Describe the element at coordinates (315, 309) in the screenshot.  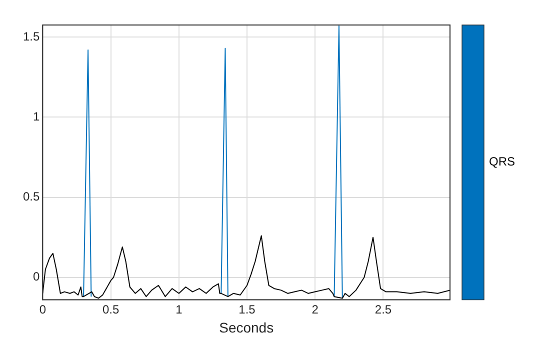
I see `x-tick-label: 2` at that location.